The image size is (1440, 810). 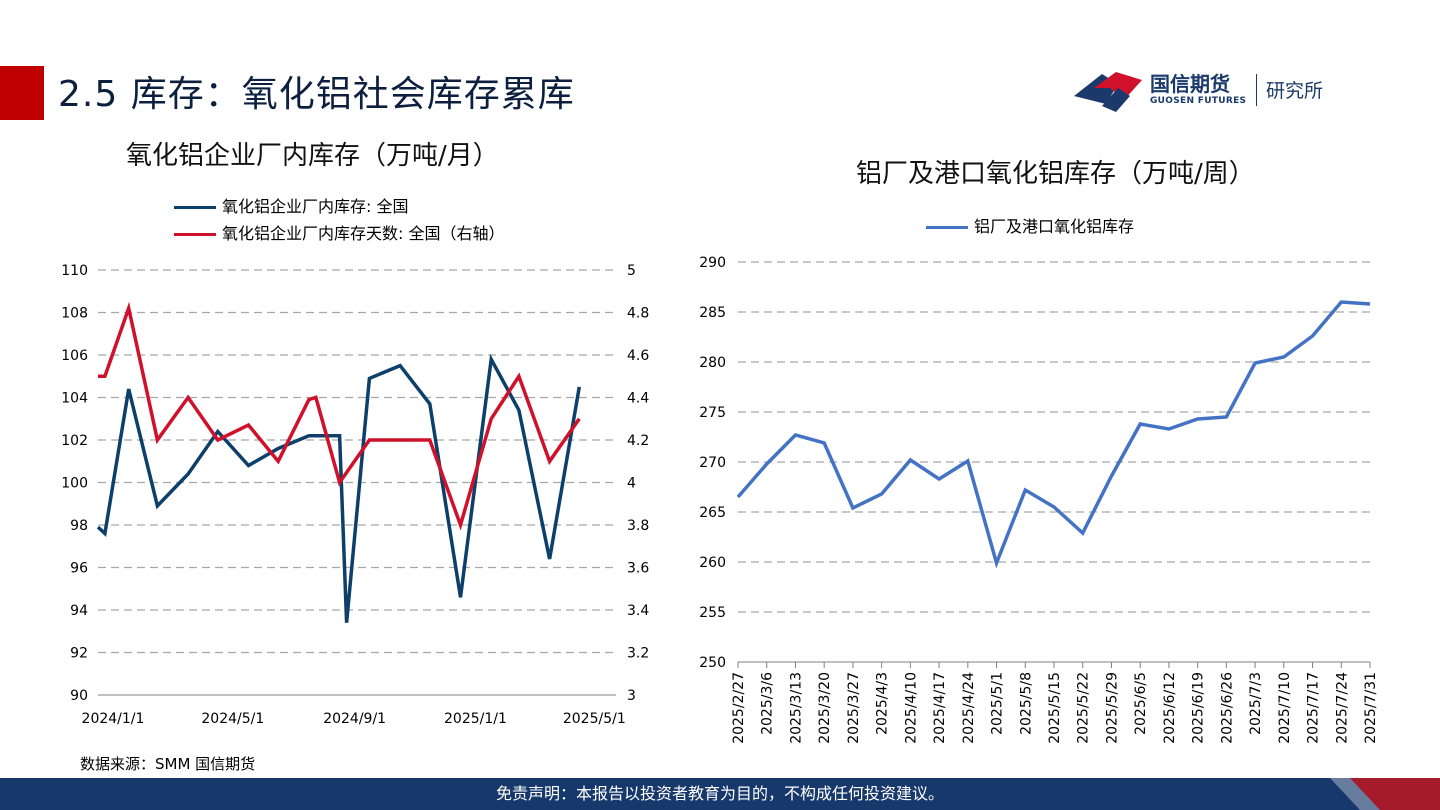 I want to click on company-logo: 国信期货 GUOSEN FUTURES 研究所, so click(x=1222, y=90).